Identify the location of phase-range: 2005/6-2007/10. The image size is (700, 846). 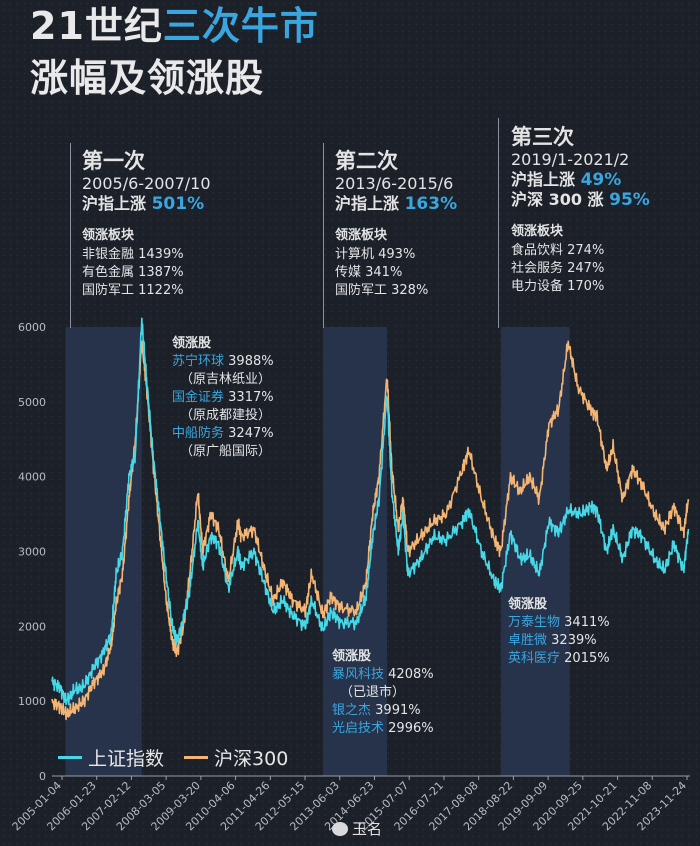
(146, 183).